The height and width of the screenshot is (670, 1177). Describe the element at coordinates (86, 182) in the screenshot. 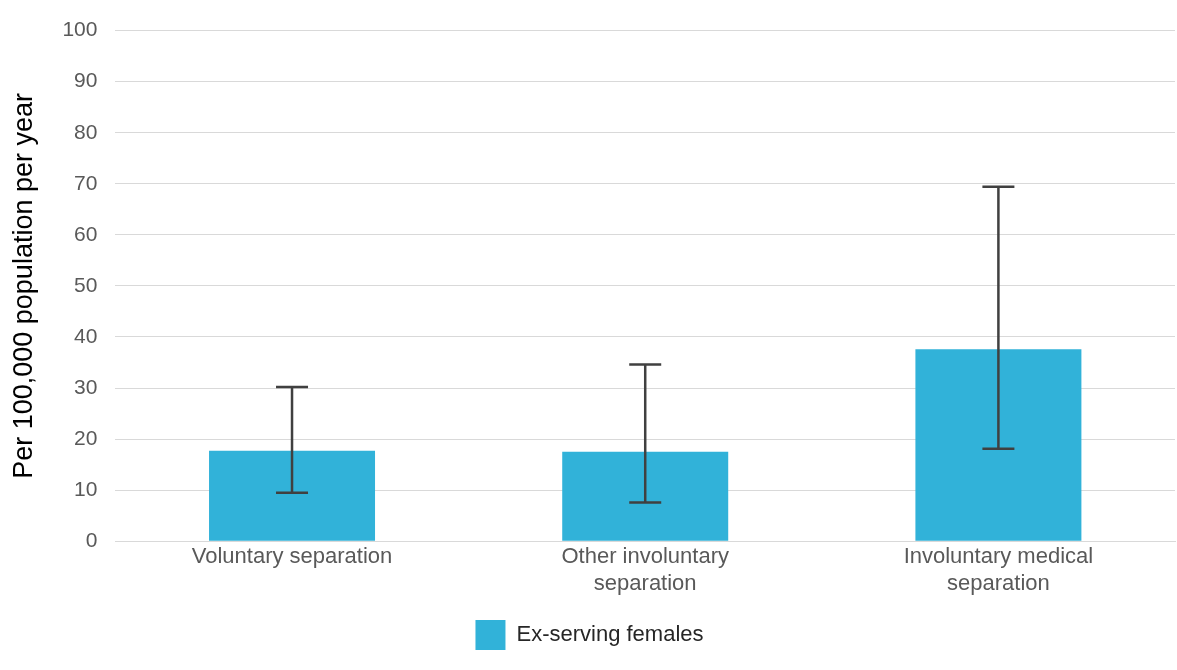

I see `y-tick-label: 70` at that location.